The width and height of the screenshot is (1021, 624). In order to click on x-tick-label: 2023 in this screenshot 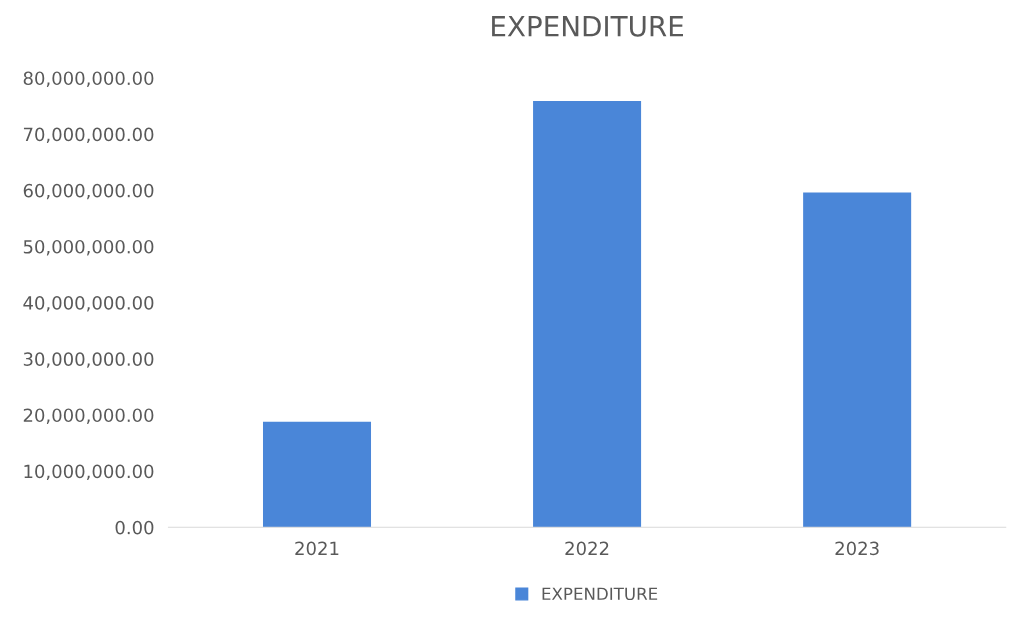, I will do `click(857, 548)`.